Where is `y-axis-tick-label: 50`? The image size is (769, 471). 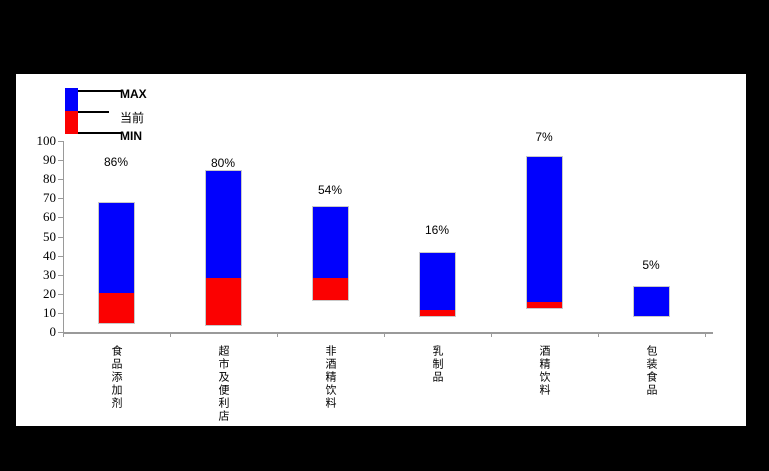
y-axis-tick-label: 50 is located at coordinates (49, 236).